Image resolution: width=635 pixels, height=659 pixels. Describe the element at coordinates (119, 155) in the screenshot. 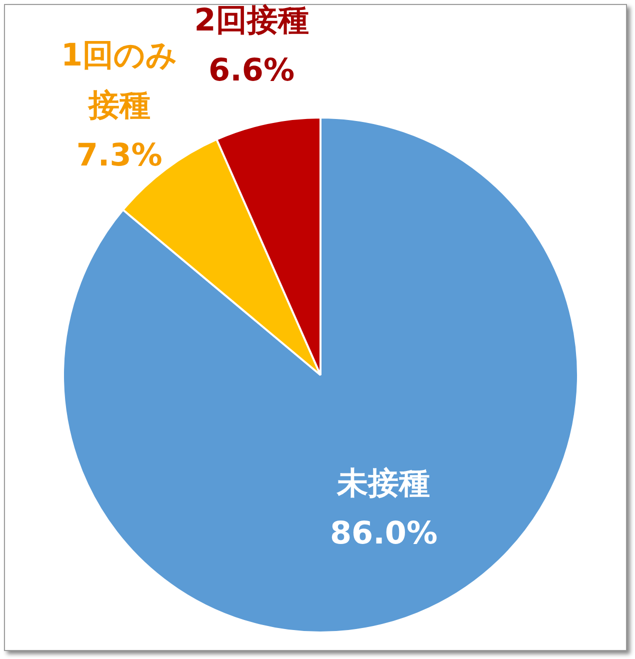

I see `data-label: 7.3%` at that location.